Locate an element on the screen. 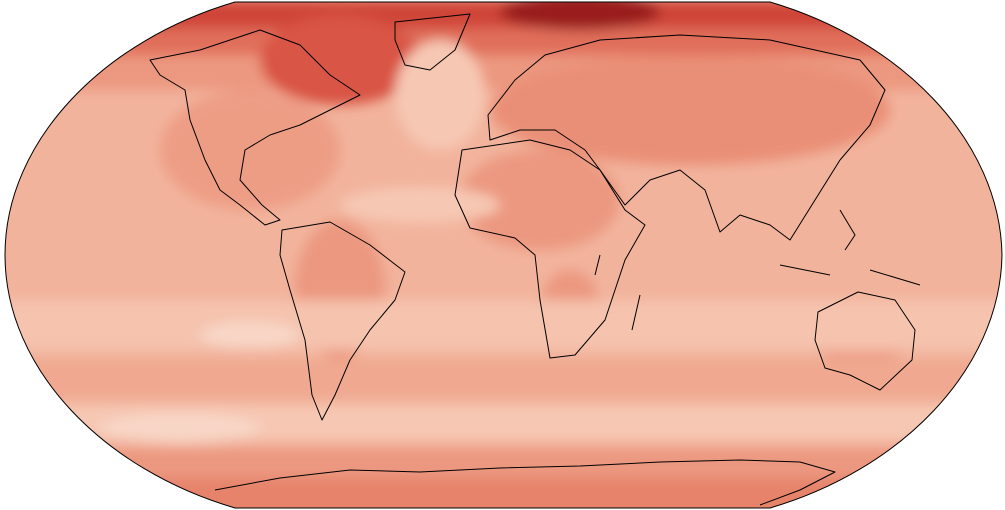 The width and height of the screenshot is (1005, 510). islands is located at coordinates (757, 270).